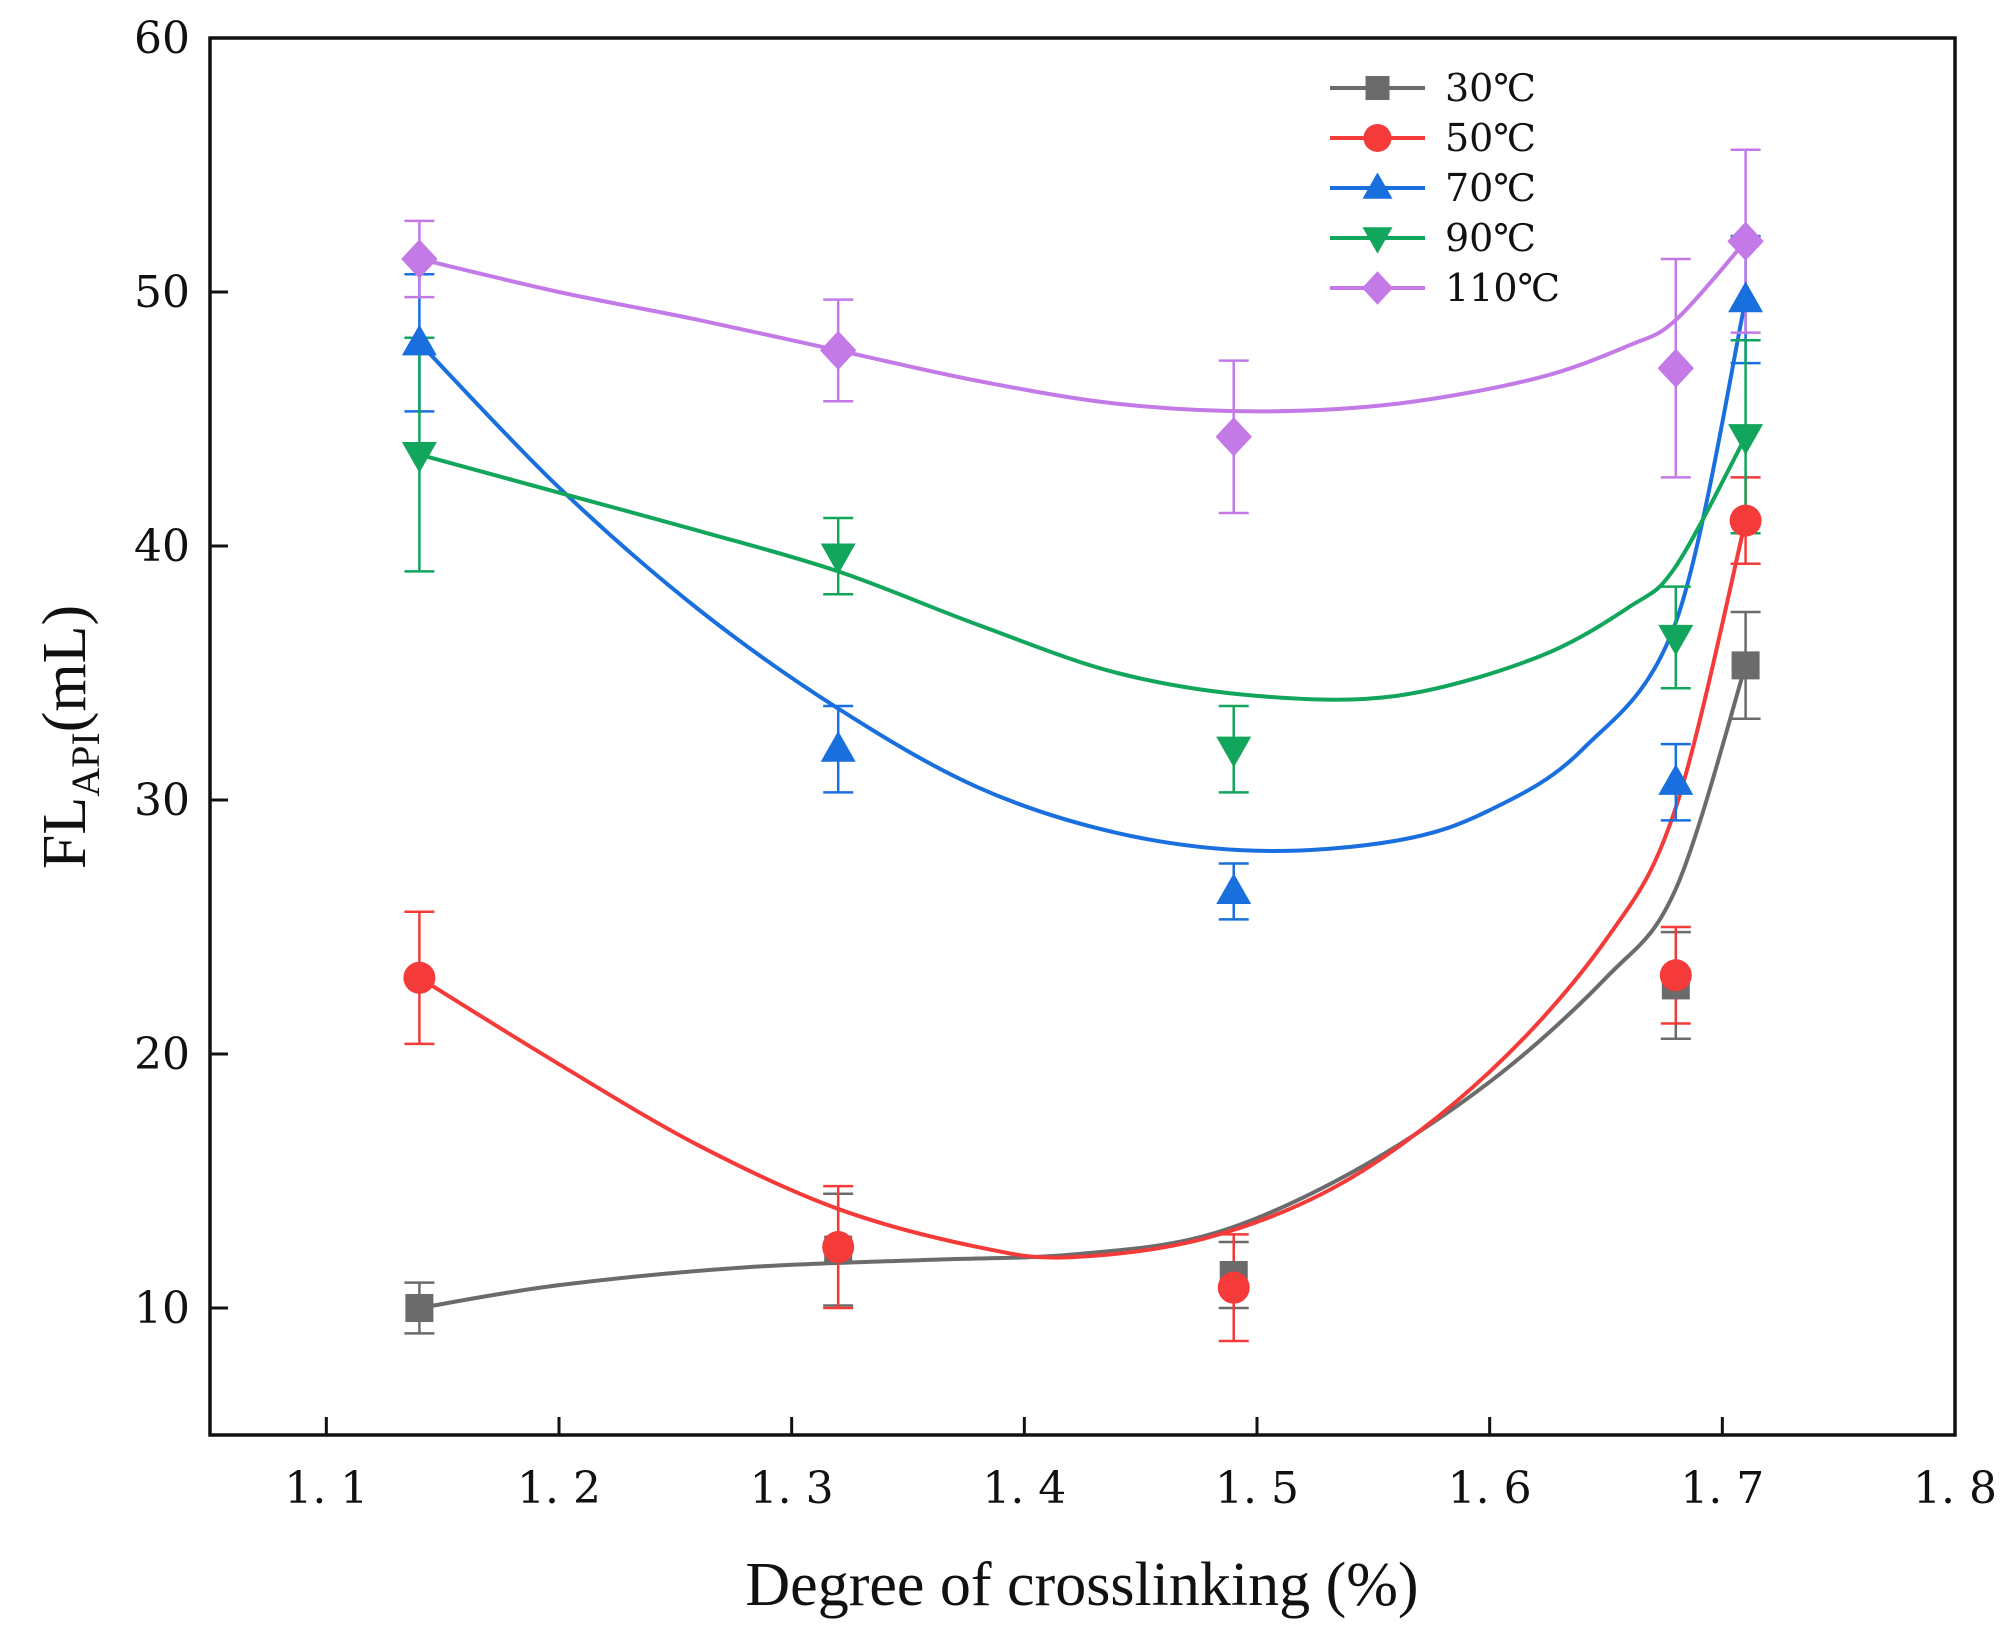  I want to click on legend: 30℃ 50℃ 70℃ 90℃ 110℃, so click(1445, 188).